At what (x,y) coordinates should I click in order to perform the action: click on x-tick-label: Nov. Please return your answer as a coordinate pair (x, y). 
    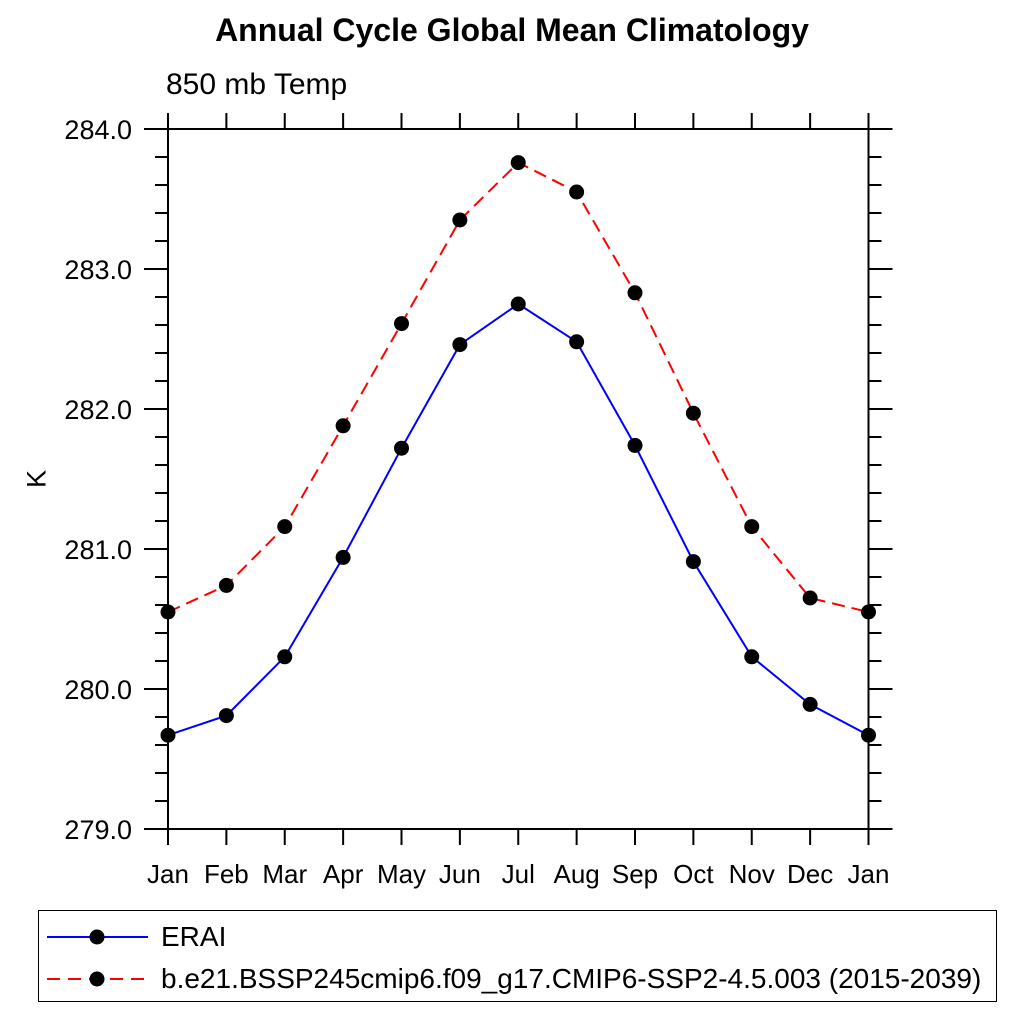
    Looking at the image, I should click on (752, 874).